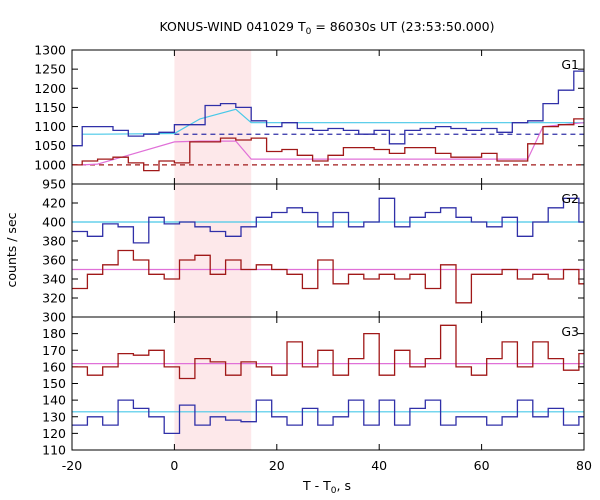  I want to click on y-tick-label: 340, so click(54, 279).